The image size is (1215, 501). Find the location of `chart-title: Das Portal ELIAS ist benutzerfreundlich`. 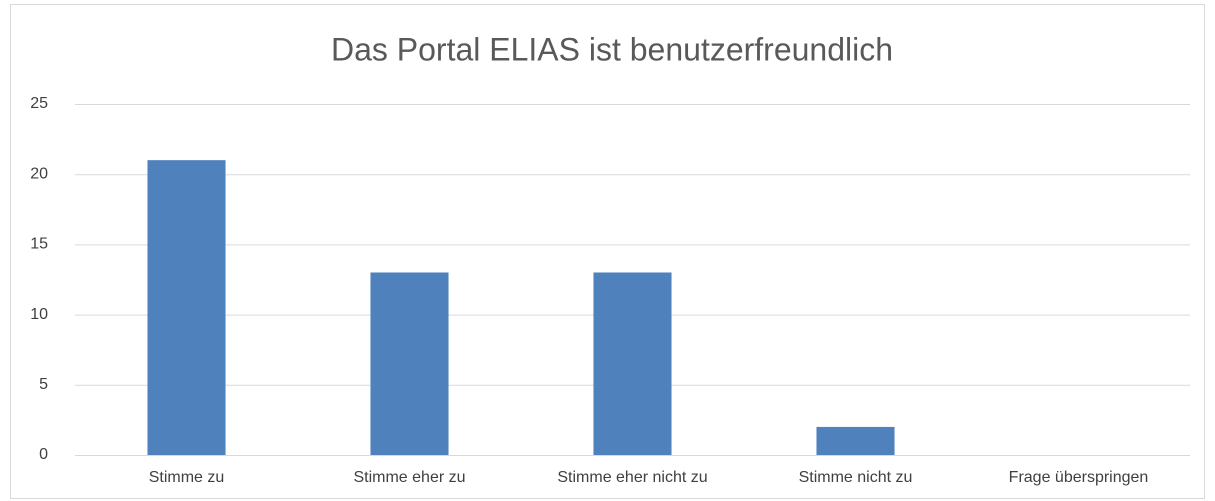

chart-title: Das Portal ELIAS ist benutzerfreundlich is located at coordinates (612, 49).